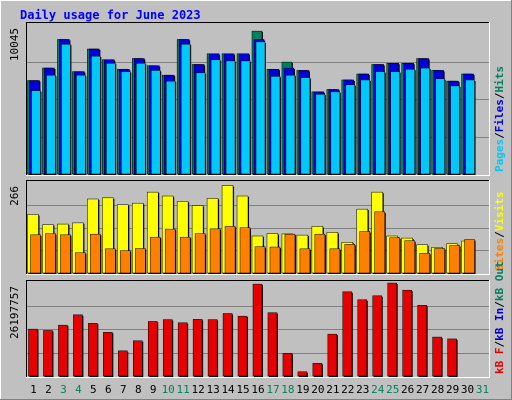 This screenshot has width=512, height=400. Describe the element at coordinates (63, 389) in the screenshot. I see `day-label: 3` at that location.